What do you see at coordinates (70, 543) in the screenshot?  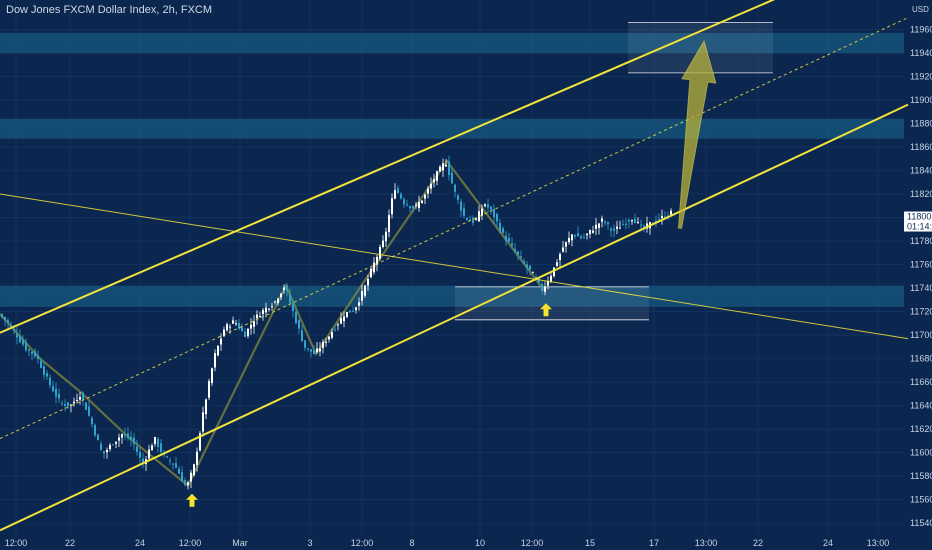 I see `time-tick-label: 22` at bounding box center [70, 543].